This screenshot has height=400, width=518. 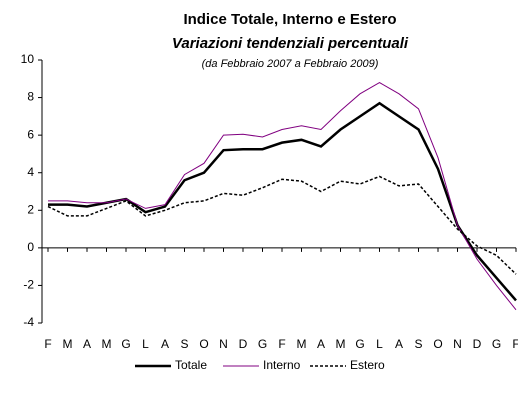 What do you see at coordinates (289, 19) in the screenshot?
I see `chart-title: Indice Totale, Interno e Estero` at bounding box center [289, 19].